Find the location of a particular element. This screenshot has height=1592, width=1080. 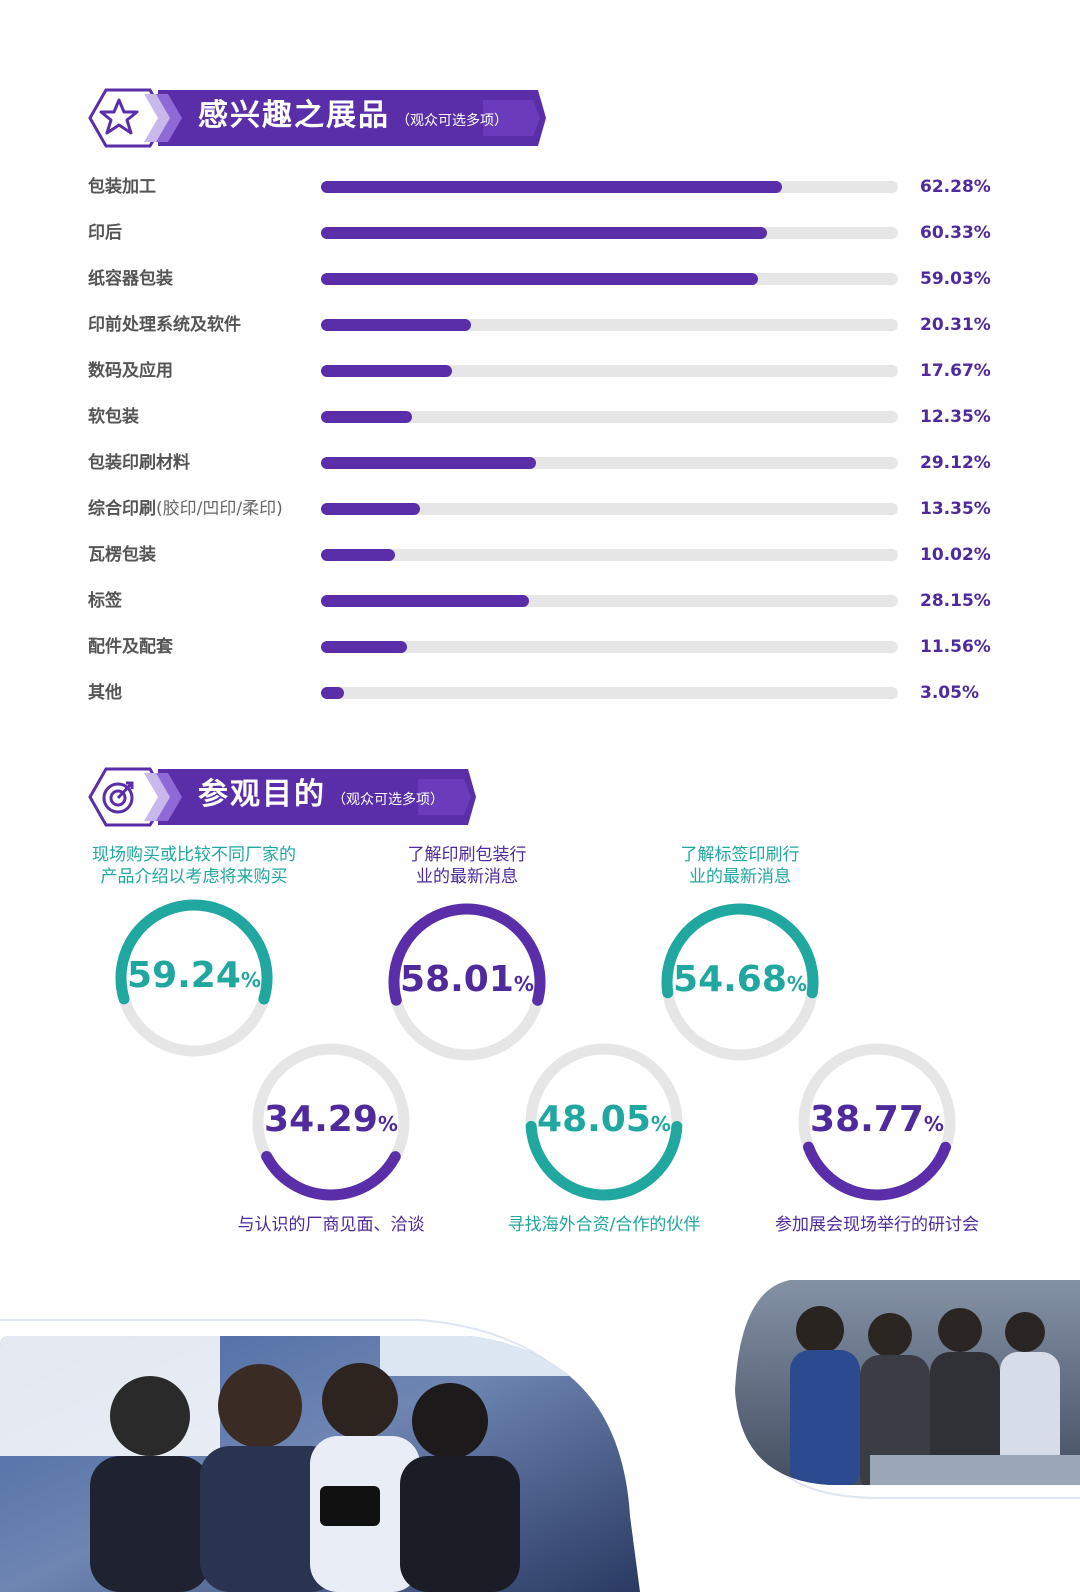

bar-value: 60.33% is located at coordinates (955, 233).